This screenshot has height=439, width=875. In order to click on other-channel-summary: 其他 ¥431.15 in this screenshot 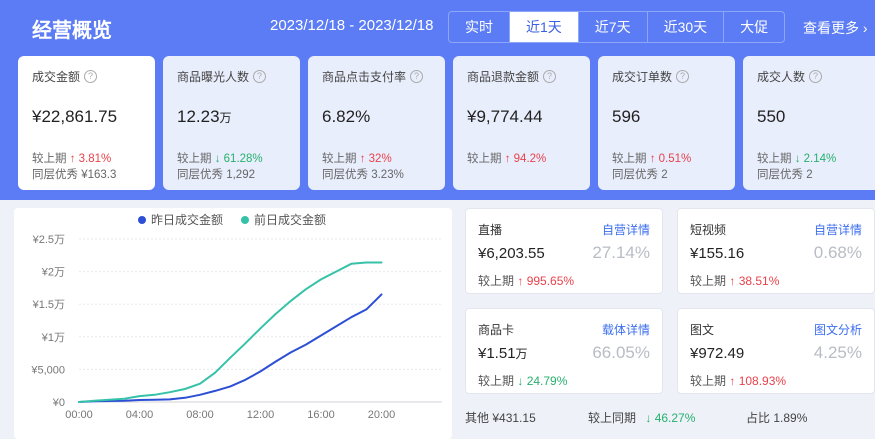, I will do `click(500, 417)`.